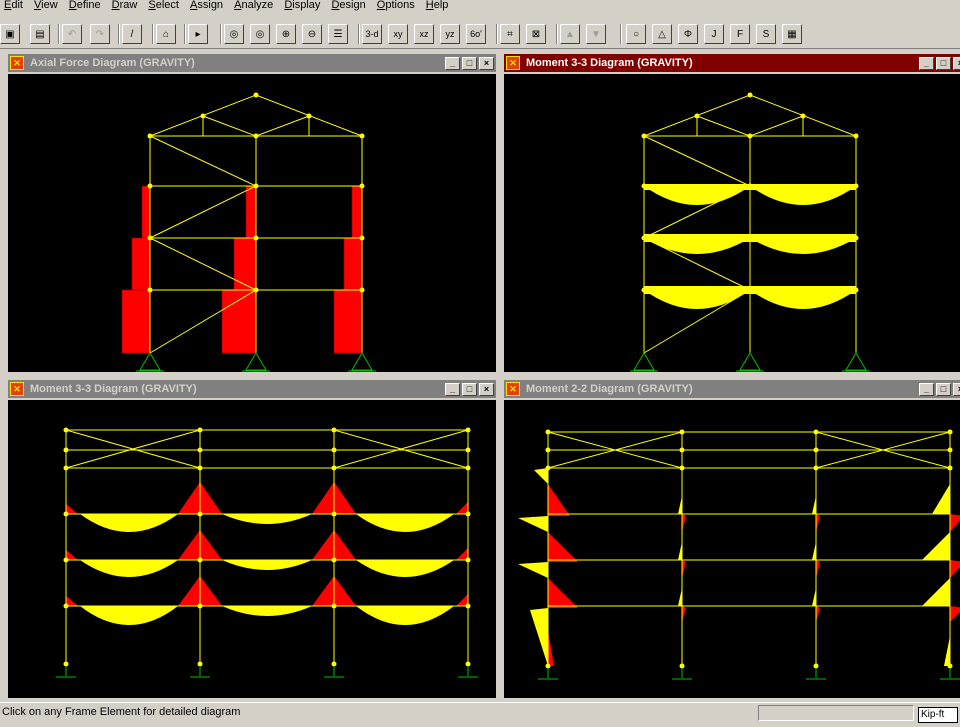 This screenshot has height=727, width=960. What do you see at coordinates (256, 362) in the screenshot?
I see `pinned-supports` at bounding box center [256, 362].